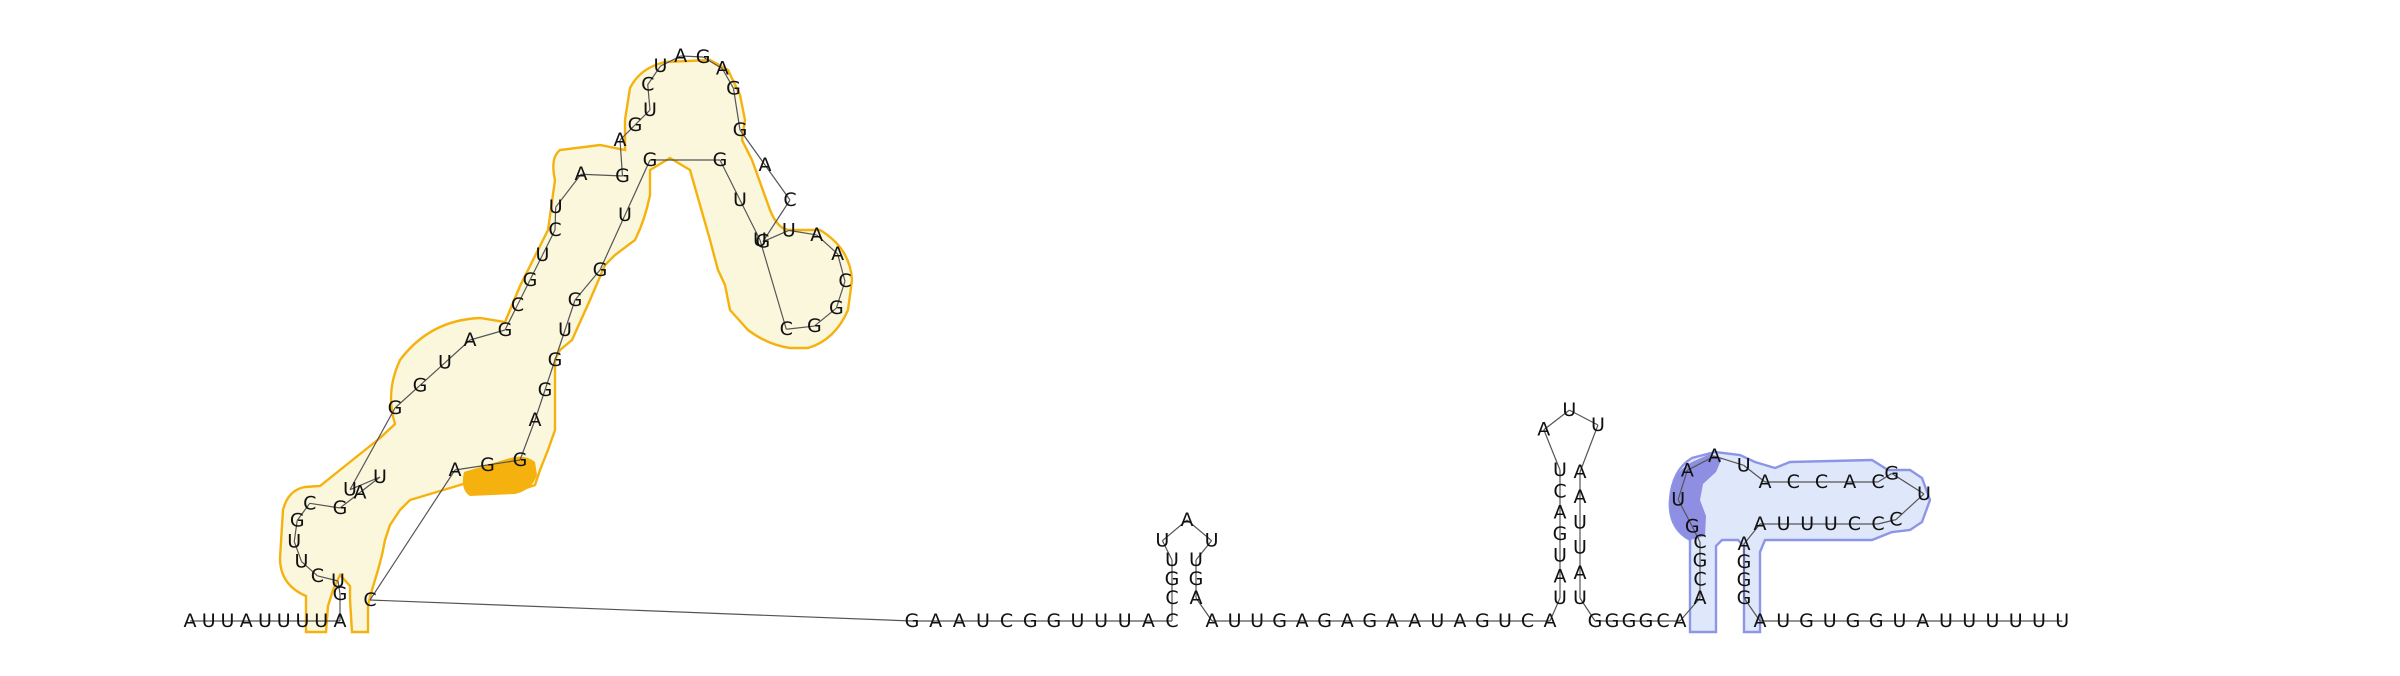 The image size is (2400, 676). I want to click on yellow-domain-highlight-patch, so click(499, 476).